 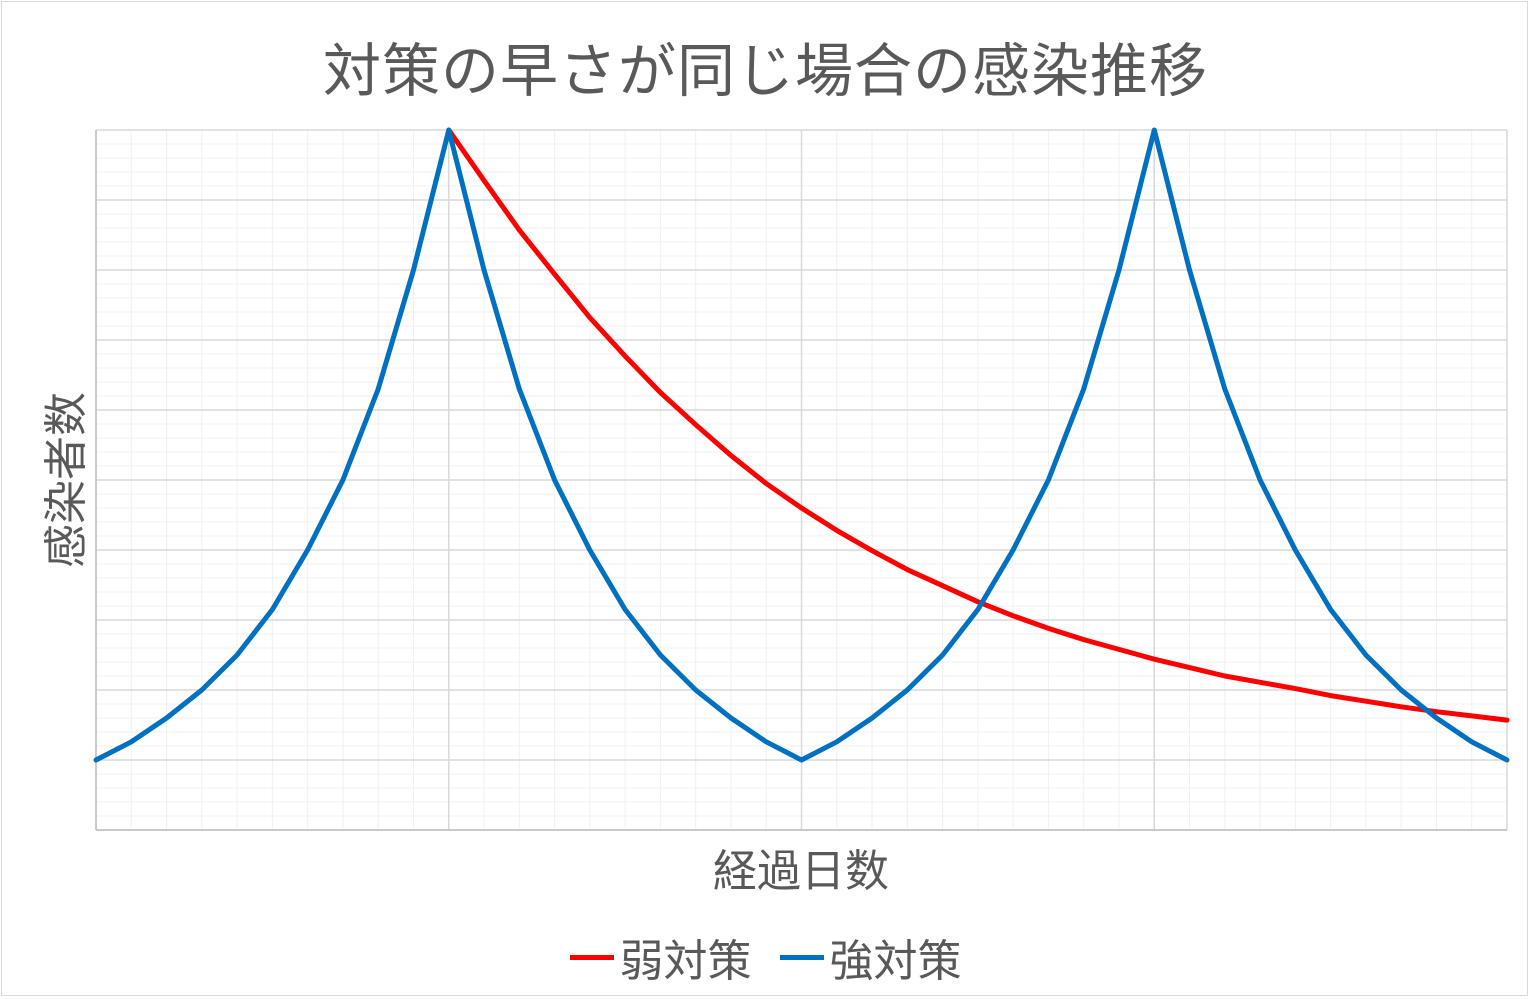 I want to click on y-axis-label: 感染者数, so click(x=66, y=480).